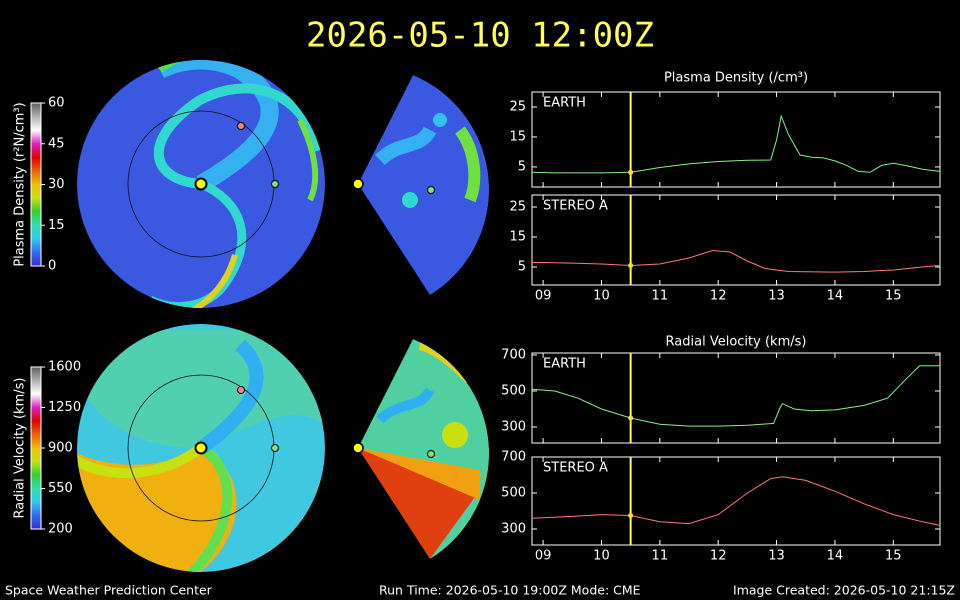 Image resolution: width=960 pixels, height=600 pixels. I want to click on page-title: 2026-05-10 12:00Z, so click(480, 36).